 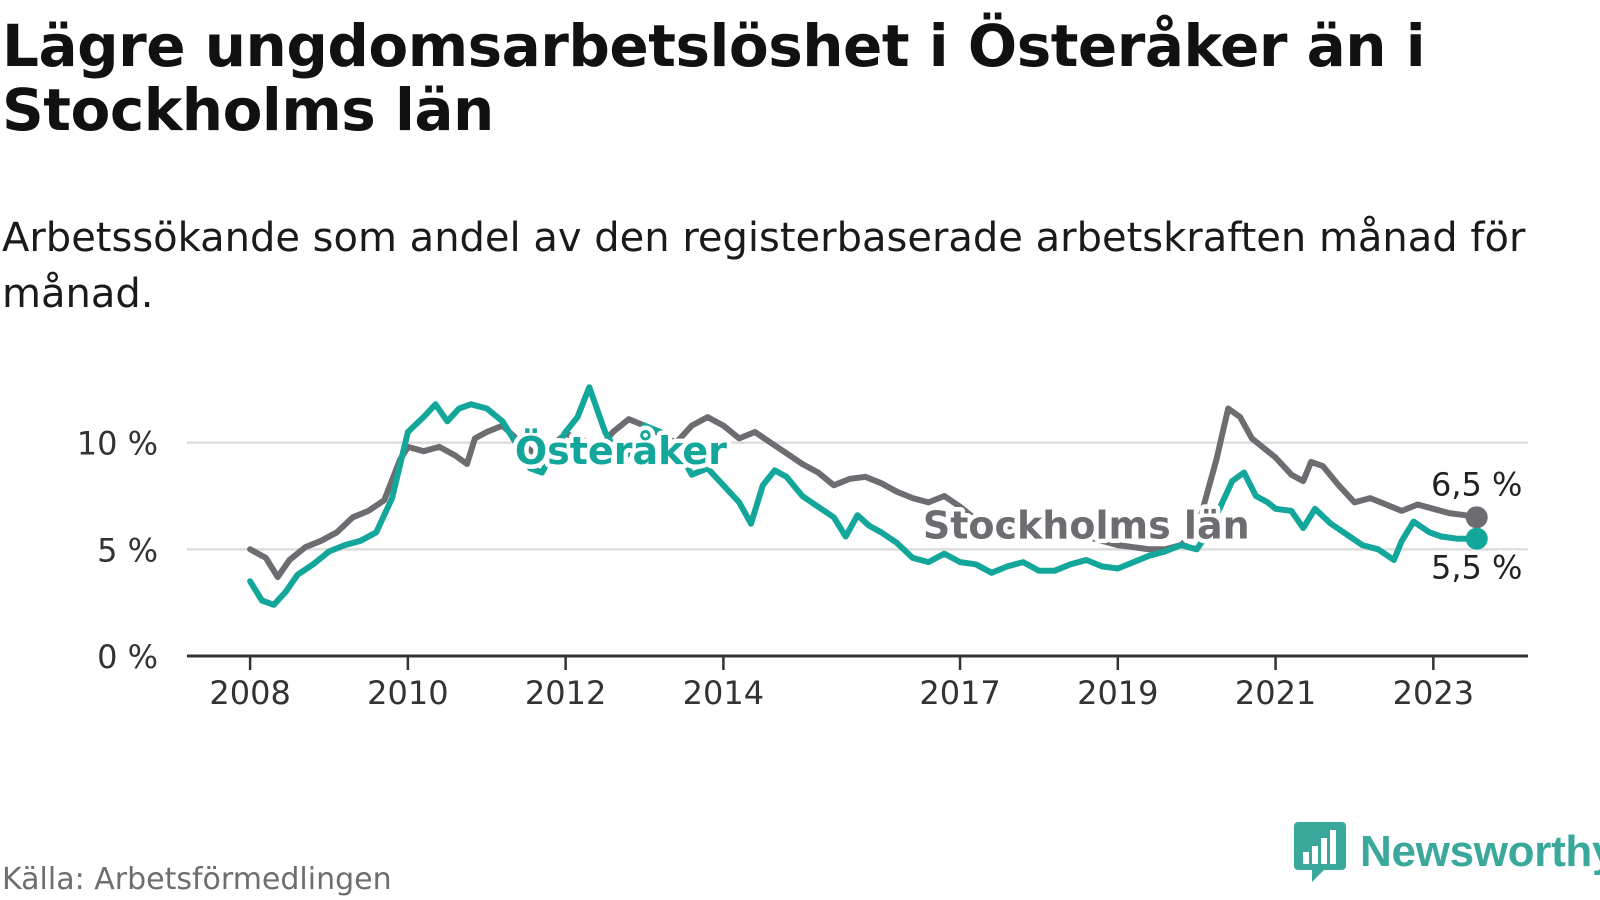 What do you see at coordinates (407, 693) in the screenshot?
I see `x-tick-label: 2010` at bounding box center [407, 693].